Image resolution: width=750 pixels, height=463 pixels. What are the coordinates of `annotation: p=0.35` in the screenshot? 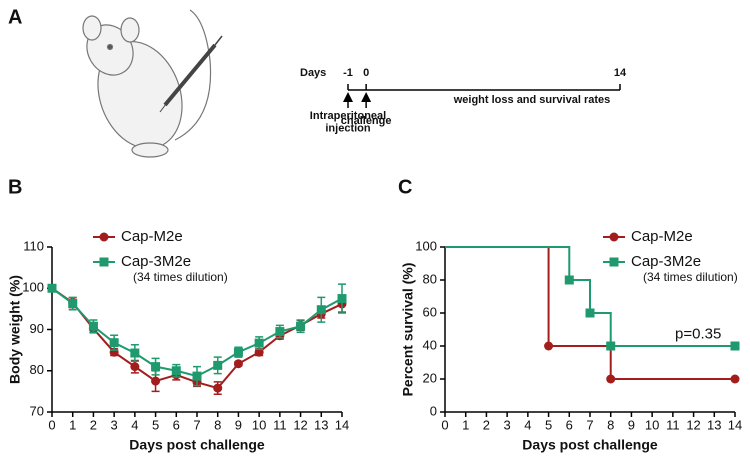 It's located at (698, 333).